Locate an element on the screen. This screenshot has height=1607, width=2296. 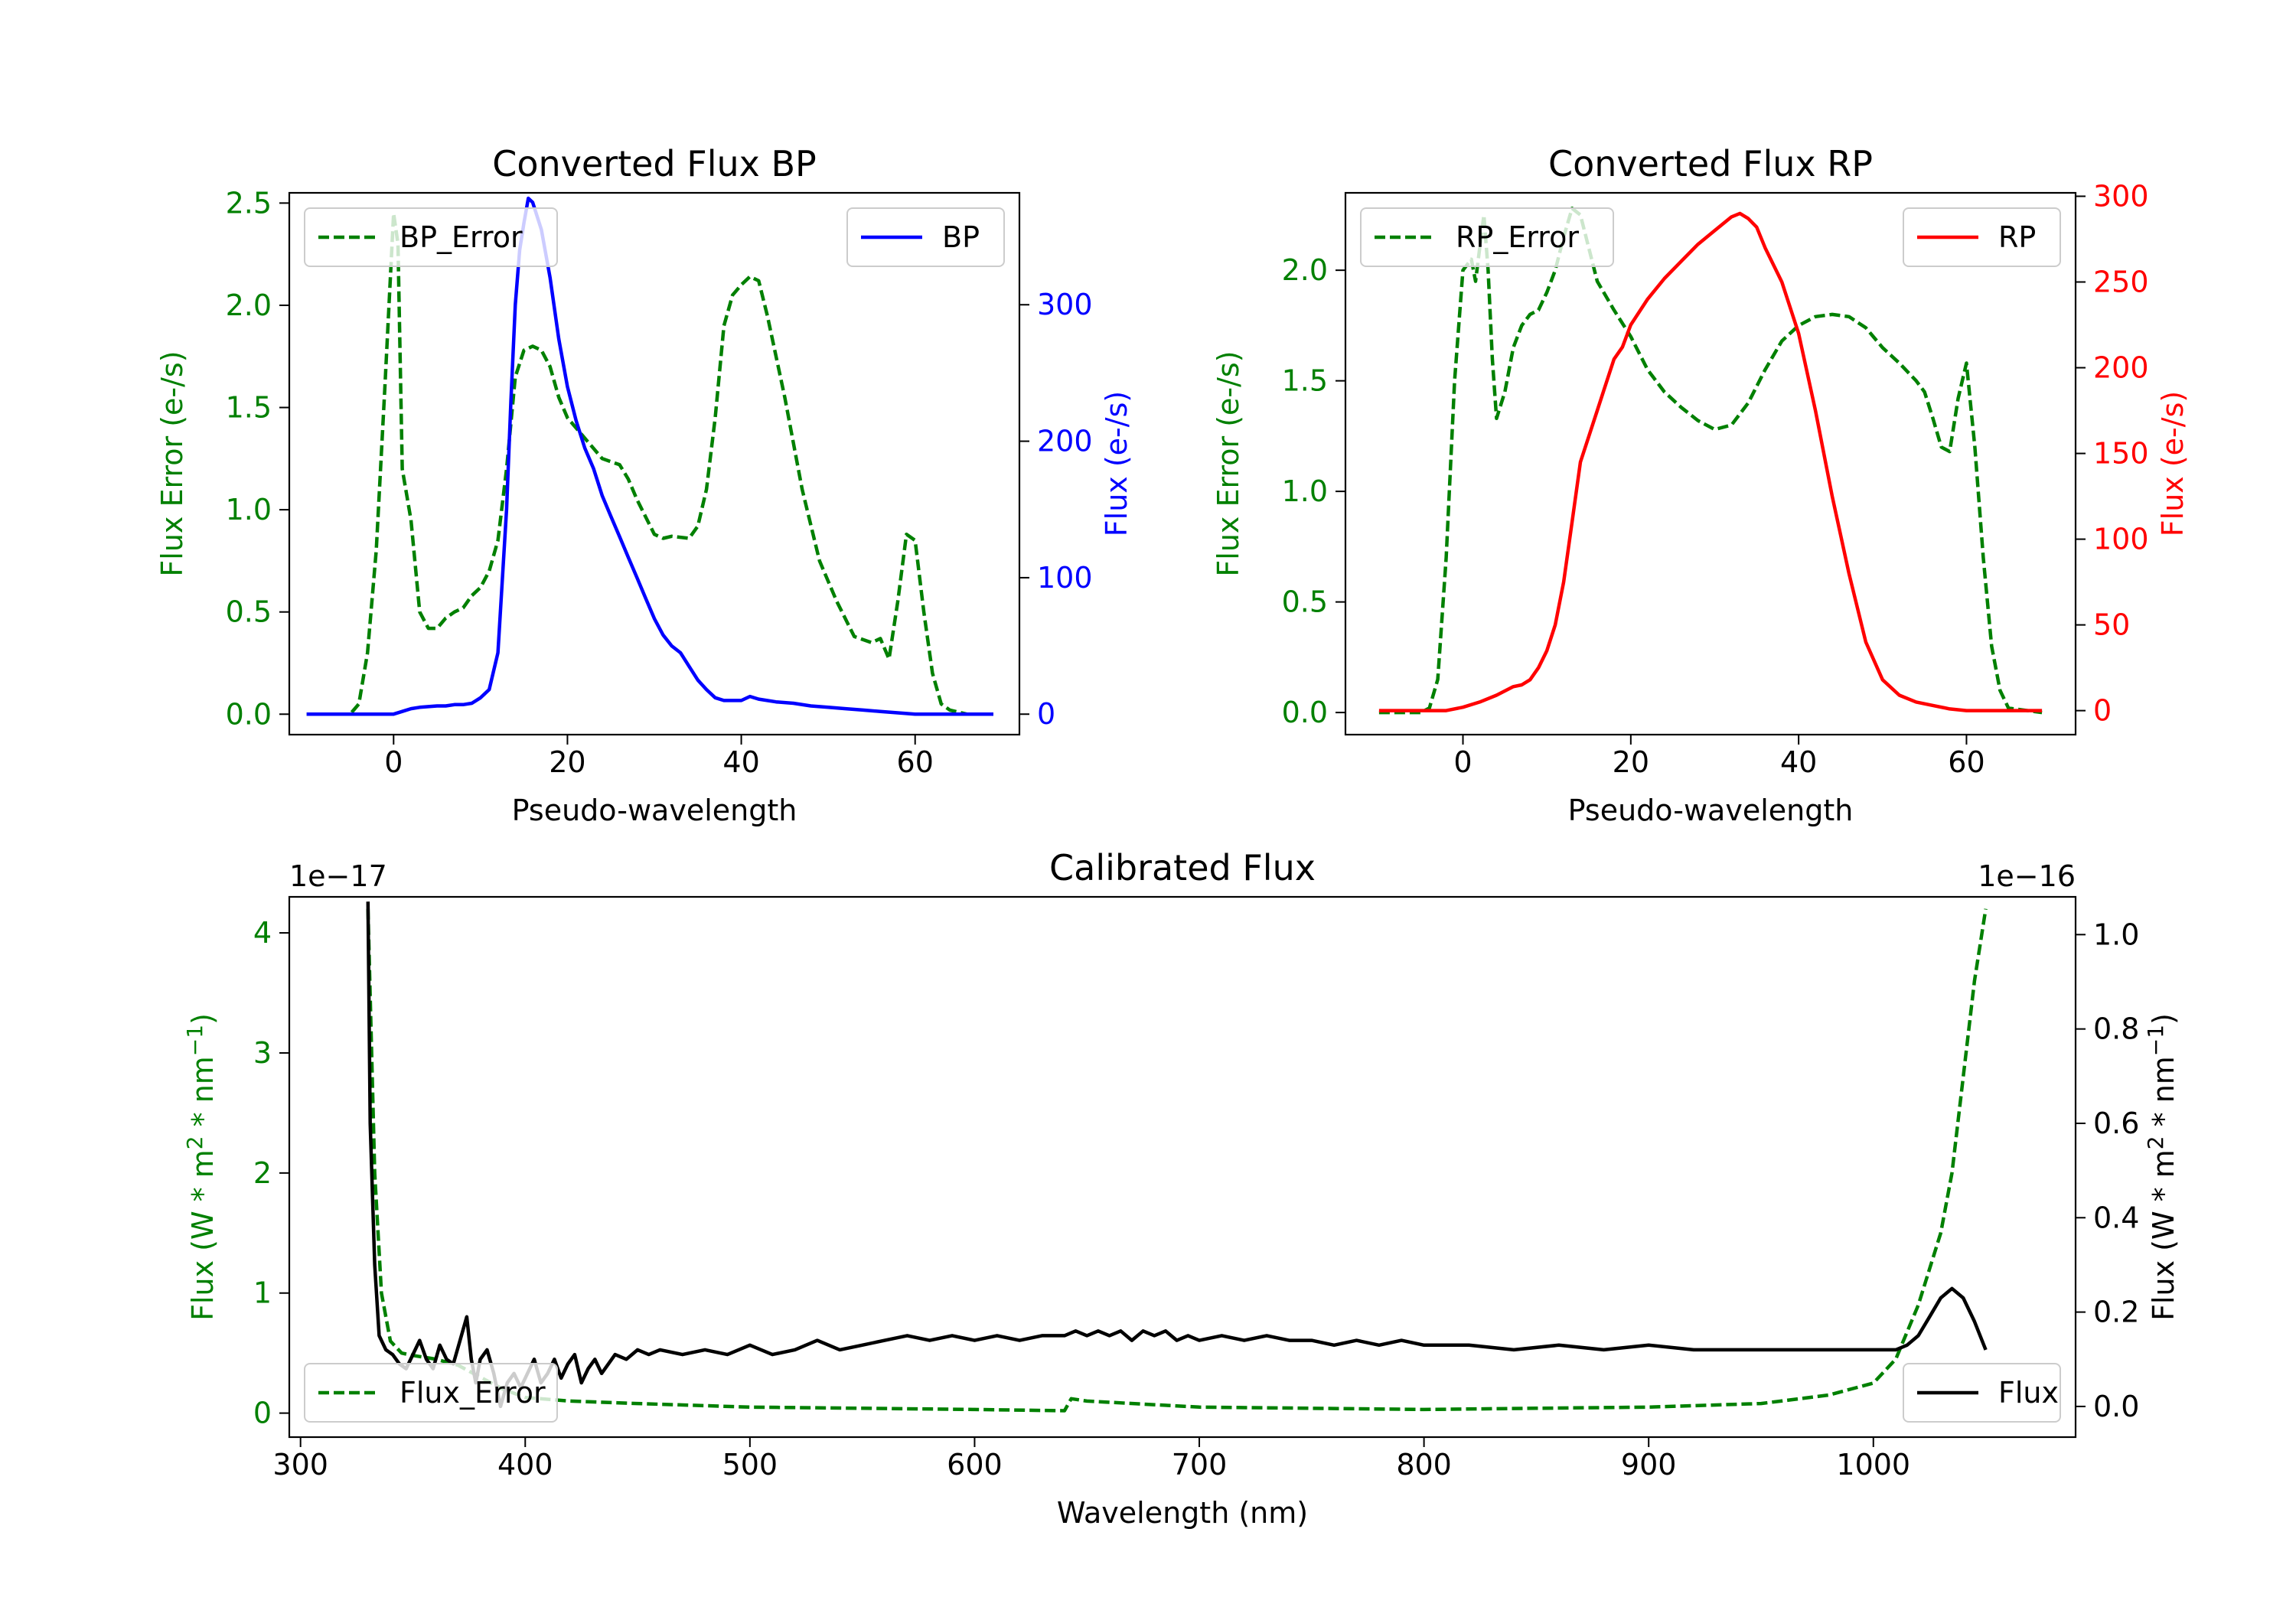
right-y-tick-label: 0.0 is located at coordinates (2116, 1406).